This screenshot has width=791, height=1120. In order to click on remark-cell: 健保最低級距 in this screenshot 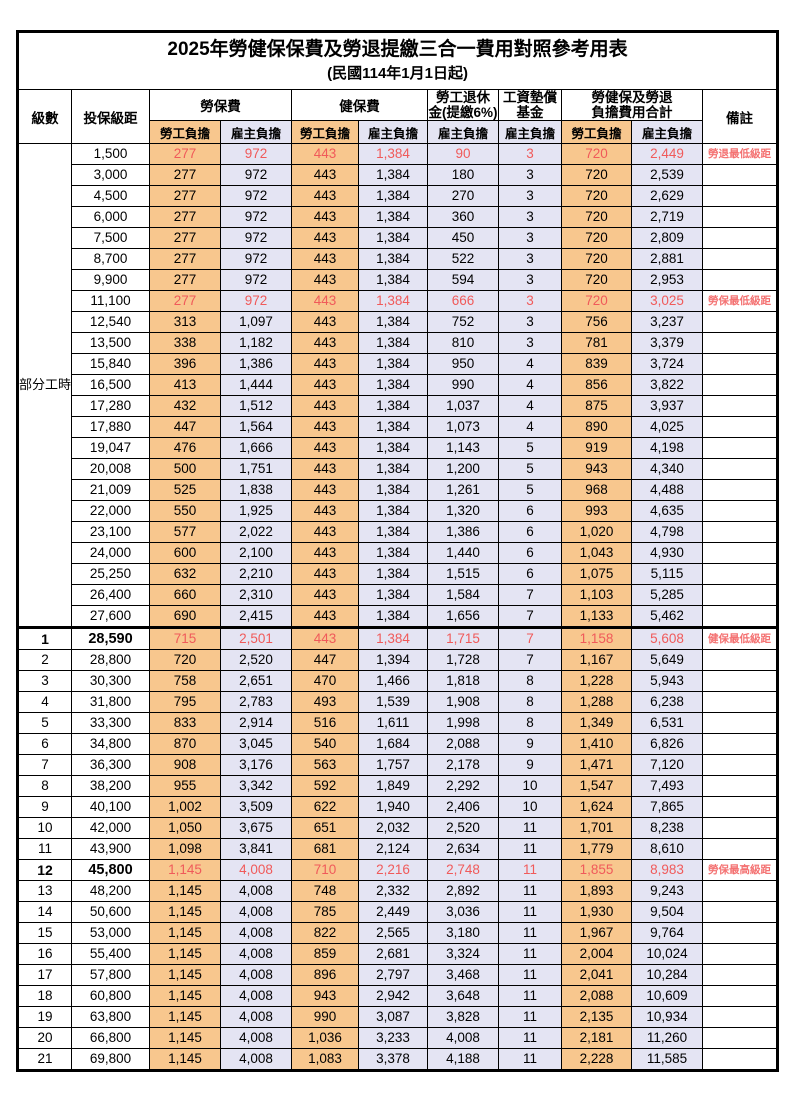, I will do `click(740, 638)`.